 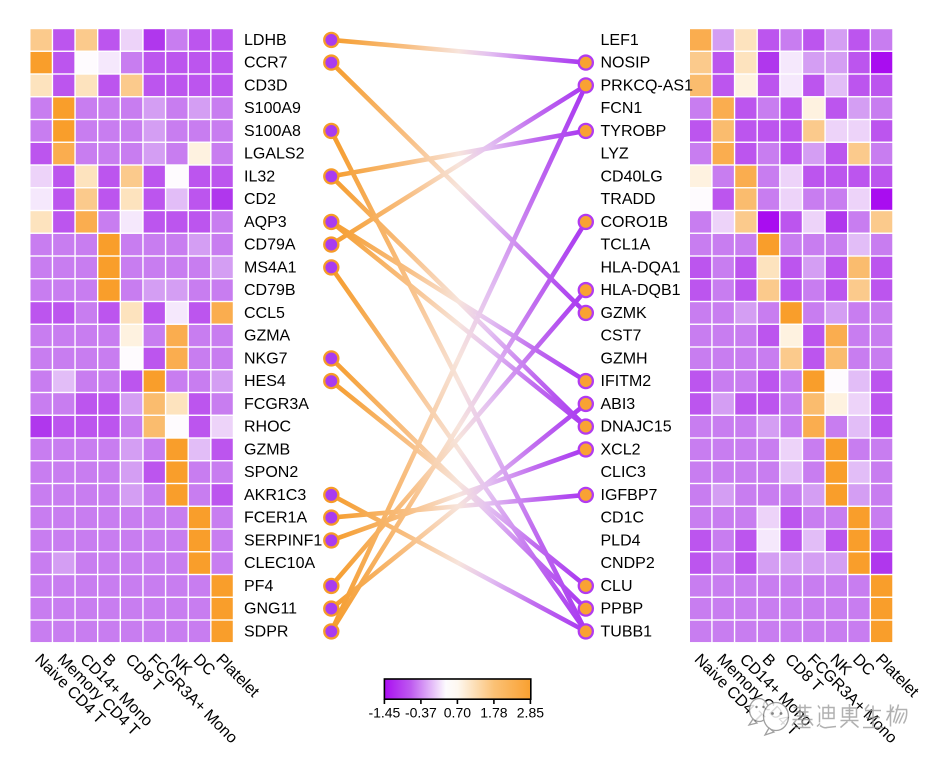 I want to click on svg-text: TCL1A, so click(x=626, y=245).